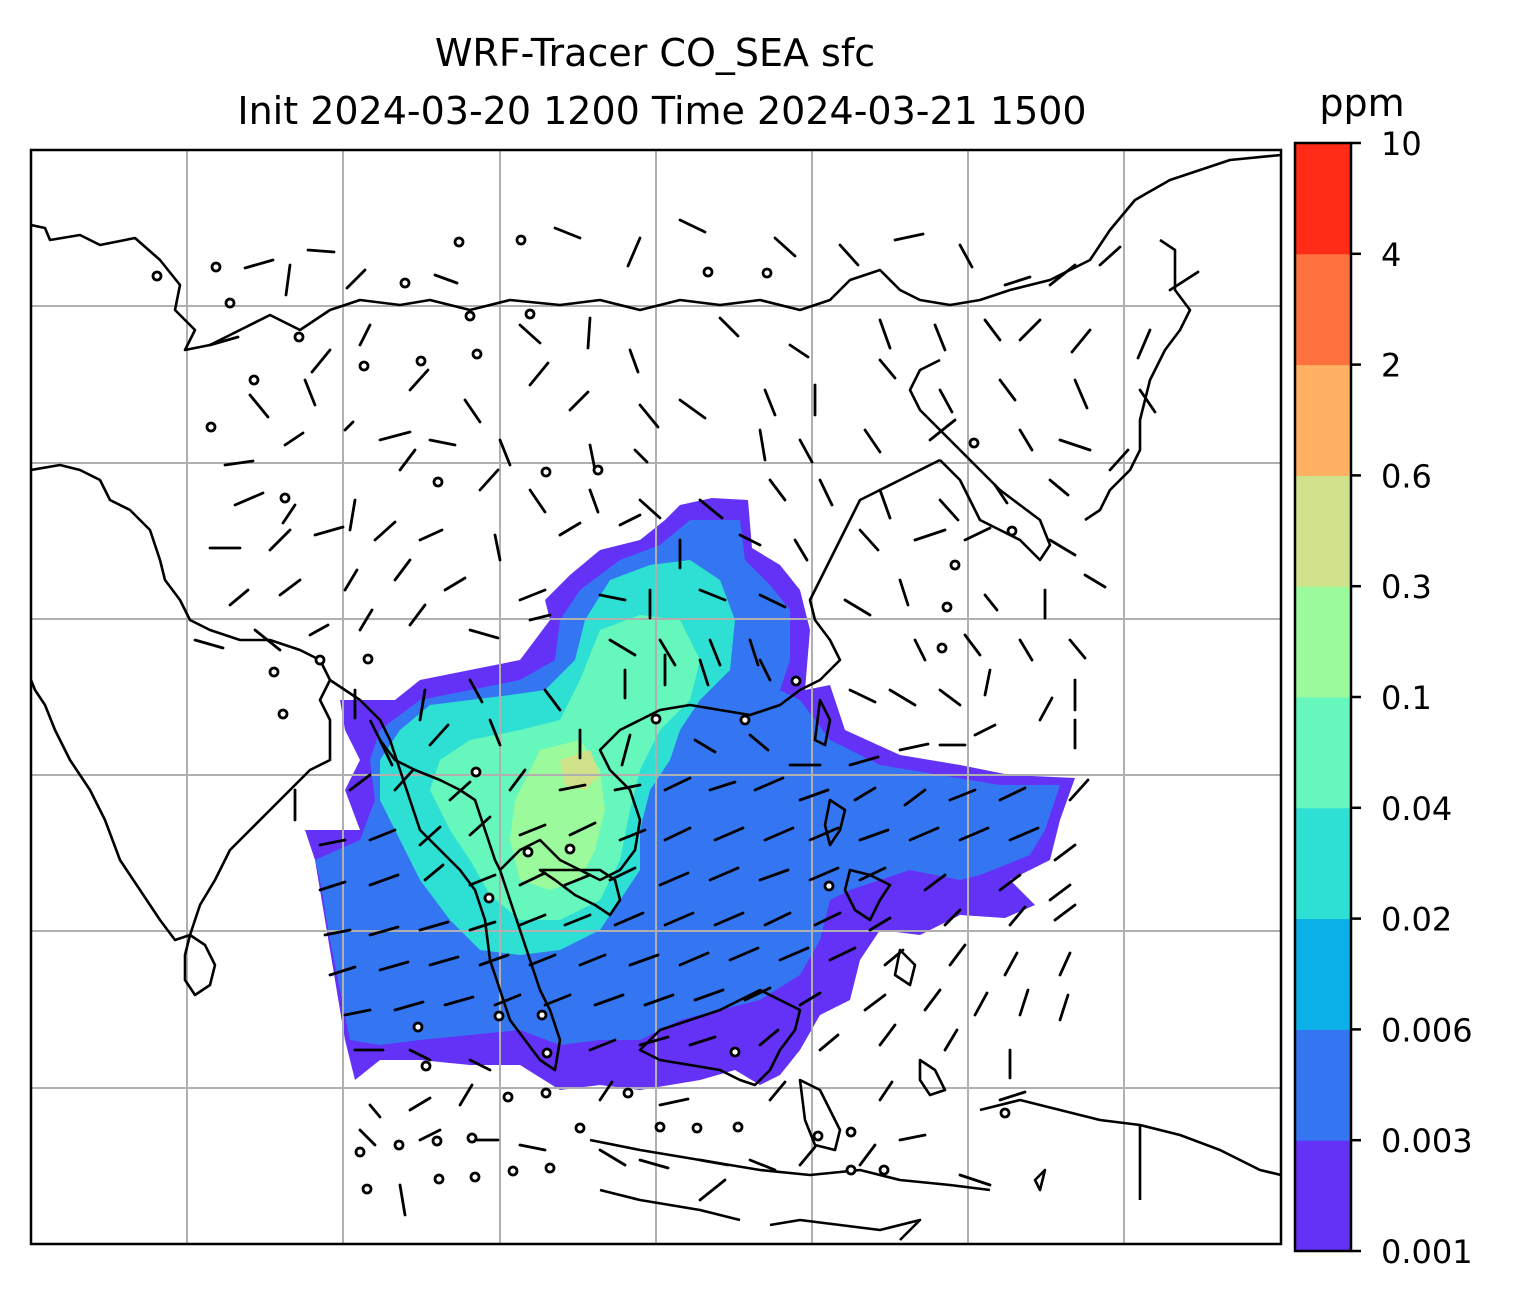 This screenshot has width=1528, height=1306. Describe the element at coordinates (1361, 103) in the screenshot. I see `colorbar-unit-label: ppm` at that location.